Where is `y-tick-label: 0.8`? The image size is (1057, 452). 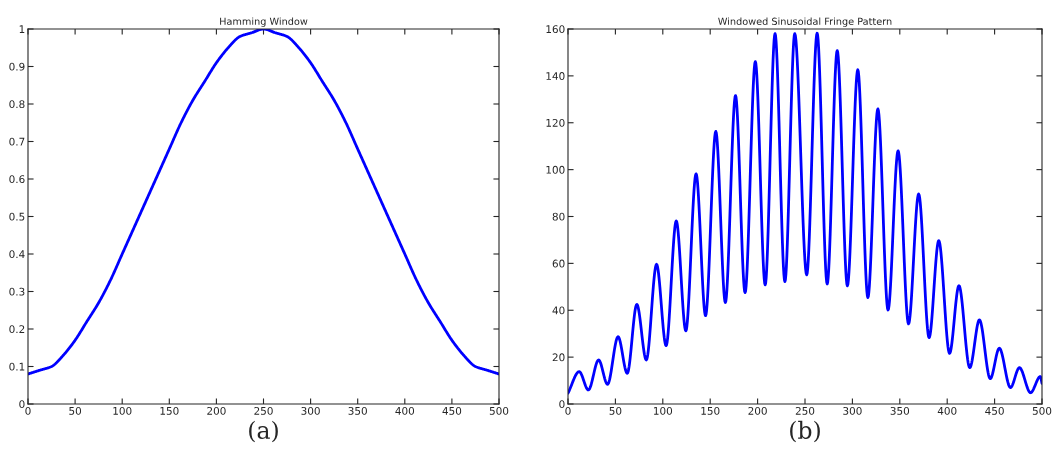 y-tick-label: 0.8 is located at coordinates (17, 104).